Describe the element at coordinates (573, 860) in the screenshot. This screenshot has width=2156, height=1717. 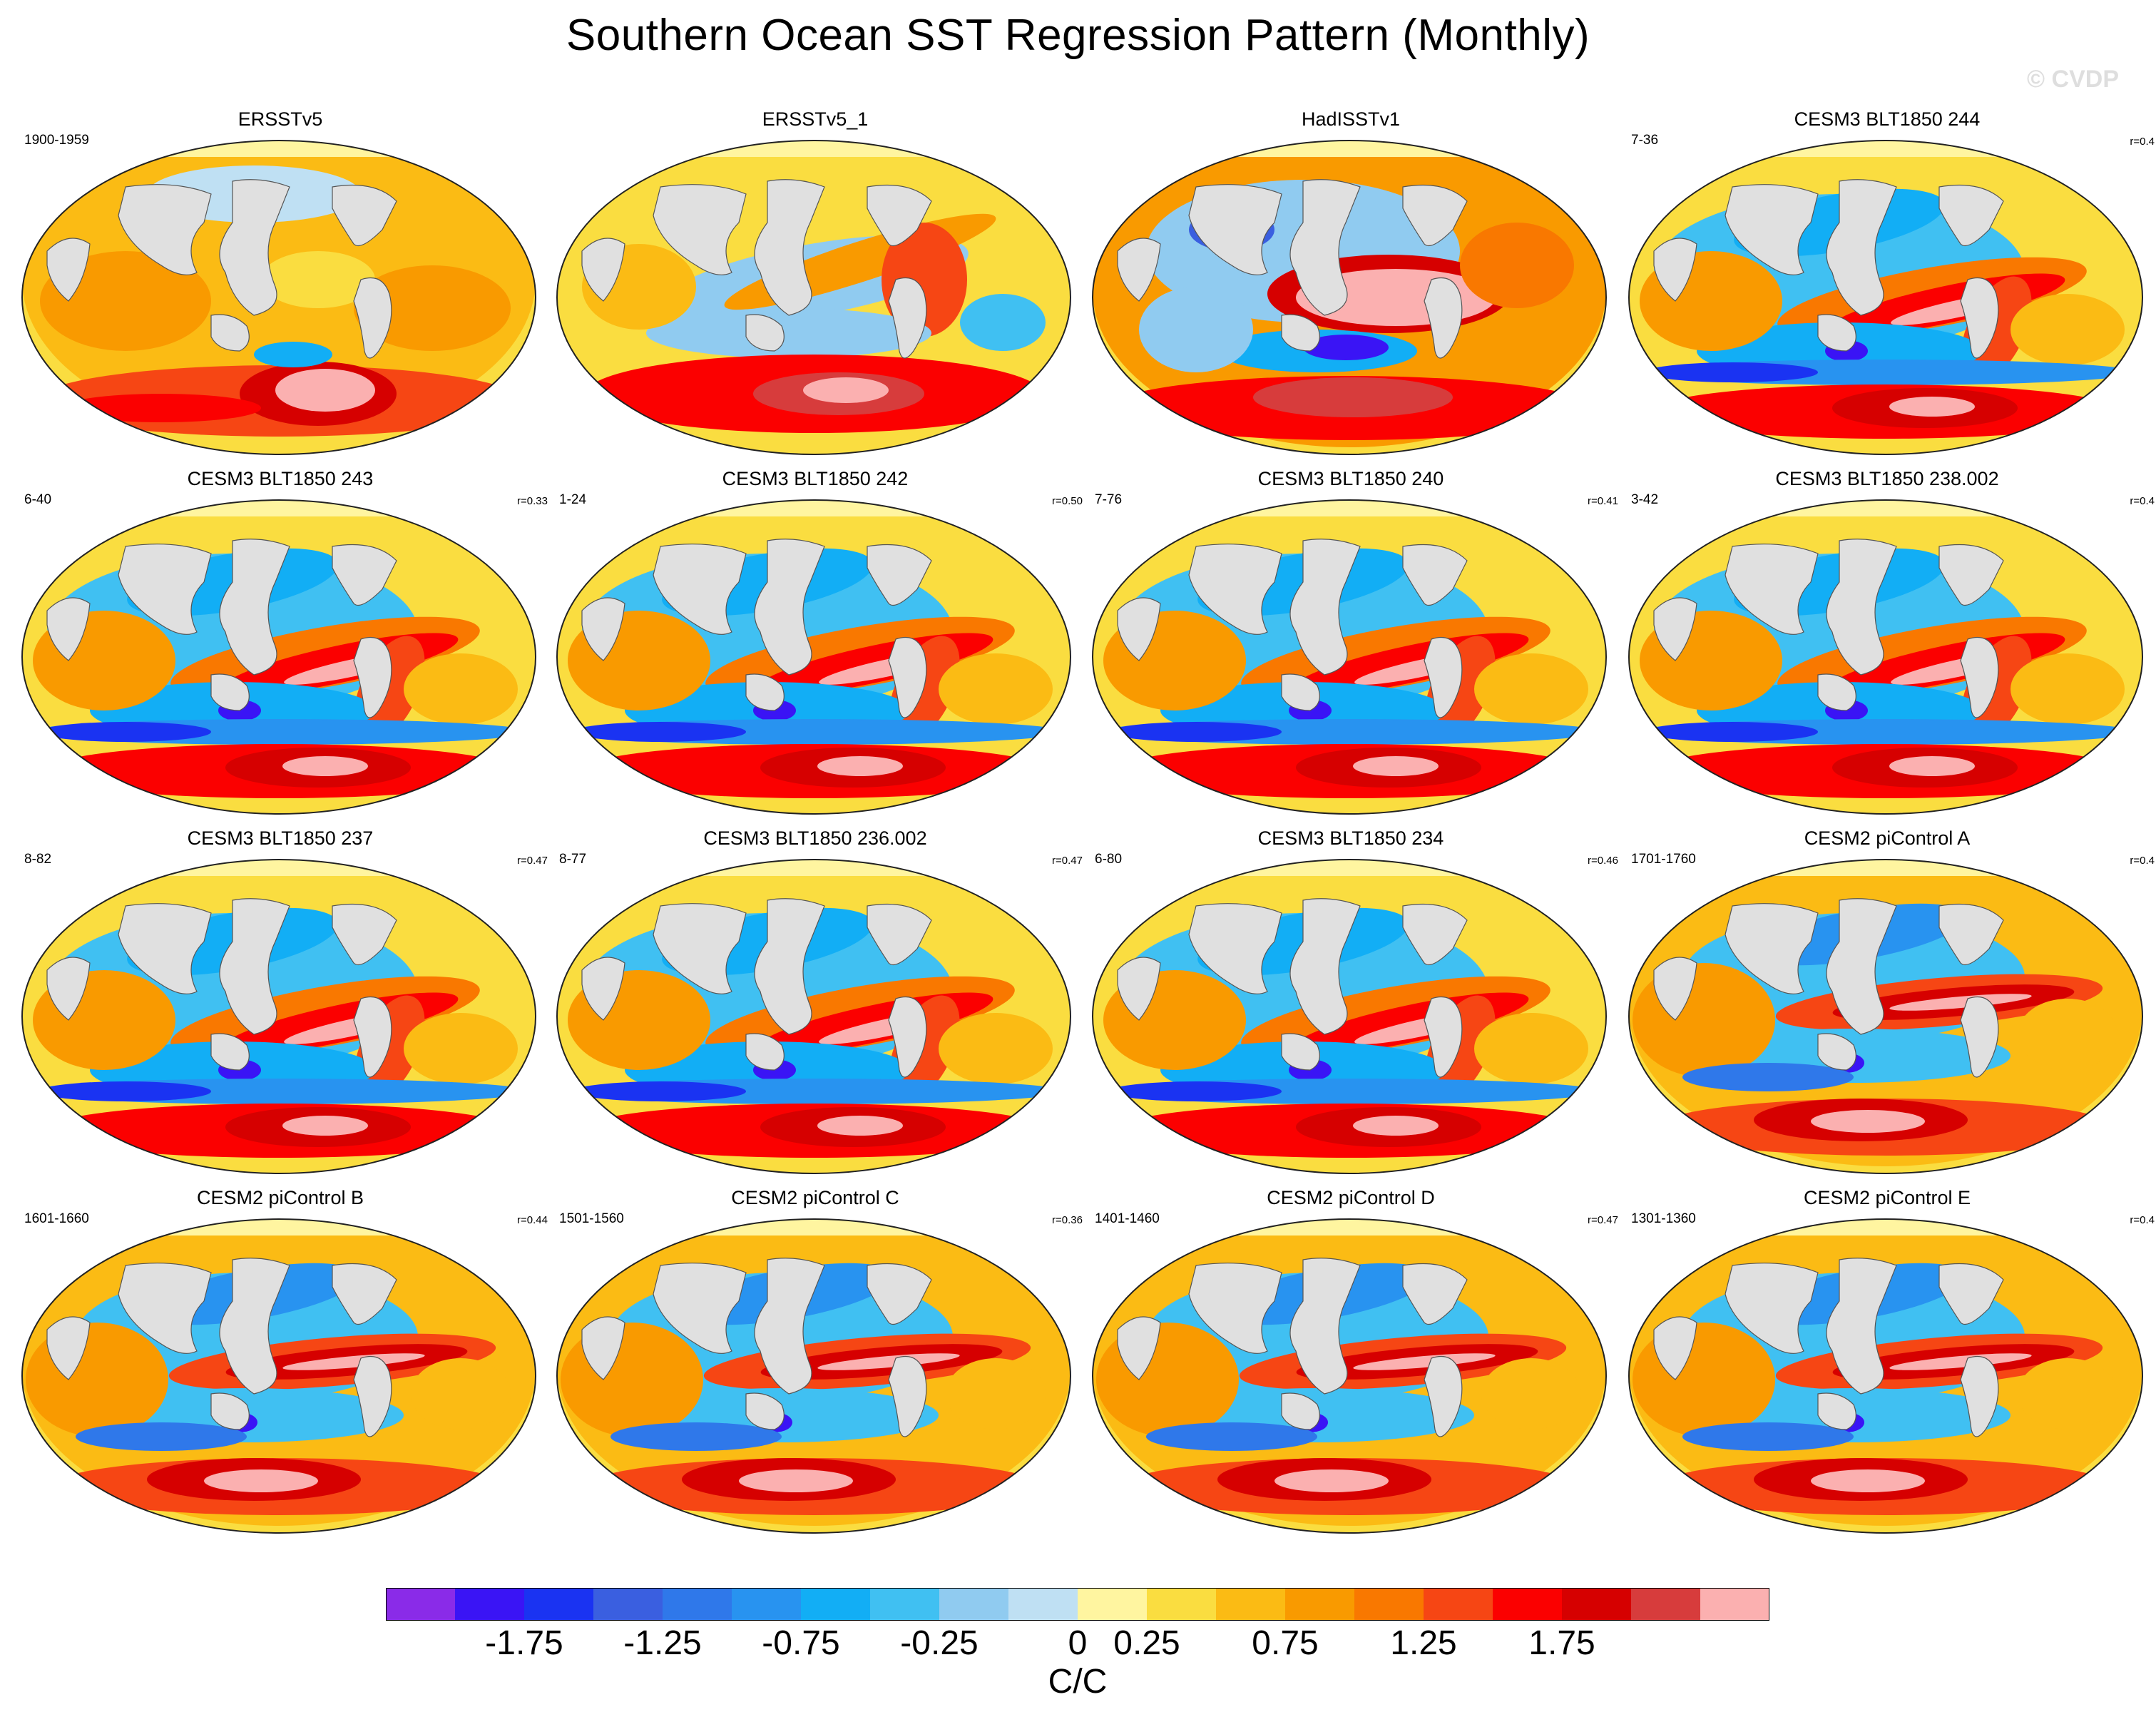
I see `panel-period-label: 8-77` at that location.